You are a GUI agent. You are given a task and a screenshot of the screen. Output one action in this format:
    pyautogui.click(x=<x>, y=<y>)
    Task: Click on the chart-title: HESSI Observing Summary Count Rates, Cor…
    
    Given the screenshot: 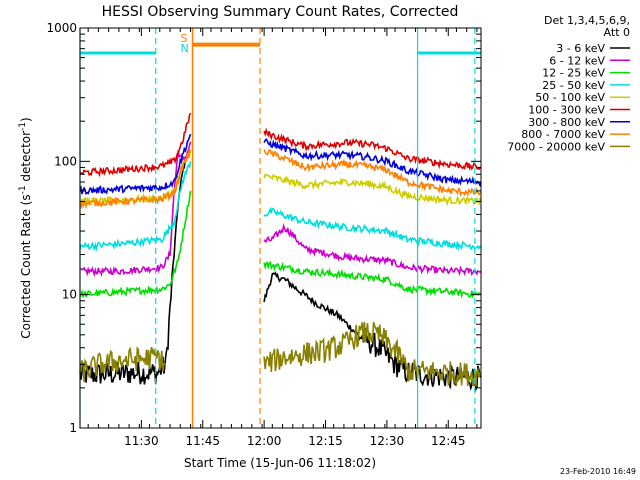 What is the action you would take?
    pyautogui.click(x=280, y=12)
    